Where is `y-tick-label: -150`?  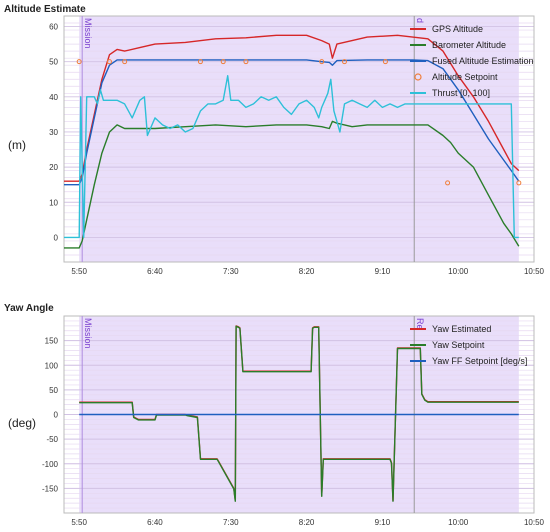
y-tick-label: -150 is located at coordinates (50, 488).